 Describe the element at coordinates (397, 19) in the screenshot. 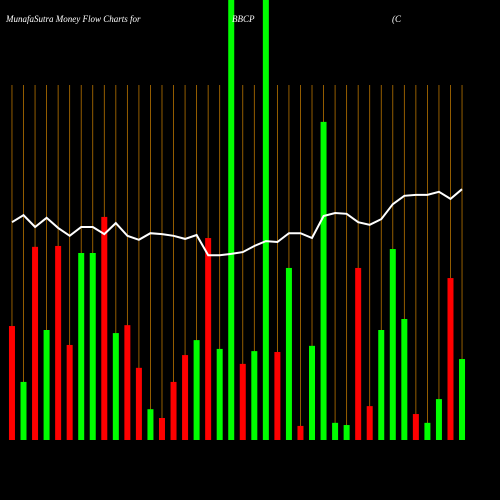

I see `annotation: (C` at that location.